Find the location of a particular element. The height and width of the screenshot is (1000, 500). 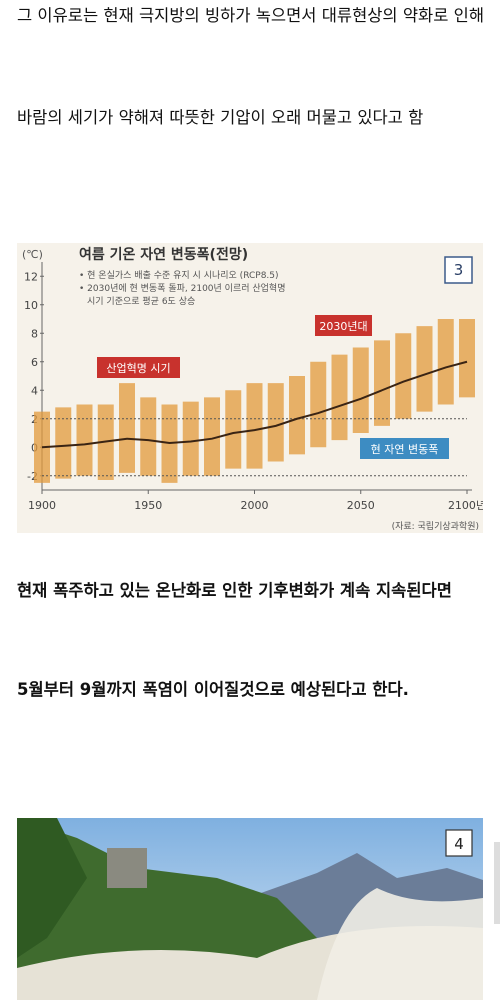

chart-note: • 현 온실가스 배출 수준 유지 시 시나리오 (RCP8.5) is located at coordinates (179, 275).